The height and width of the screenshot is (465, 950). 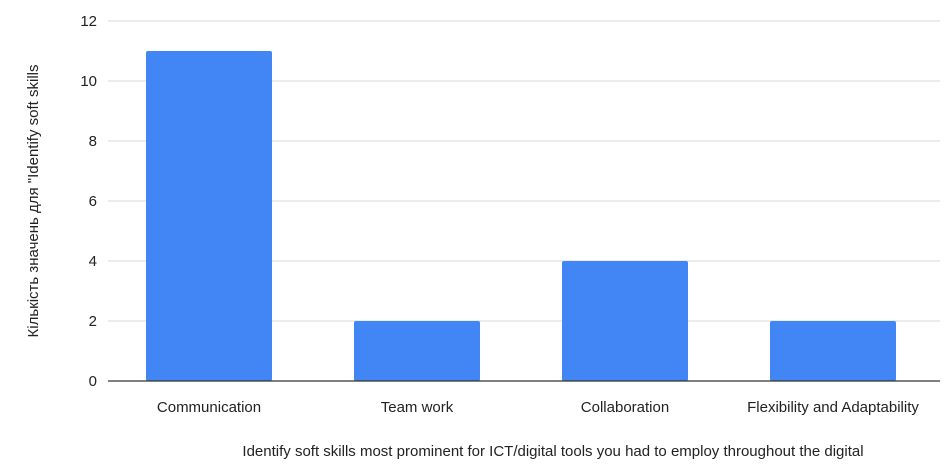 What do you see at coordinates (93, 261) in the screenshot?
I see `y-tick-label: 4` at bounding box center [93, 261].